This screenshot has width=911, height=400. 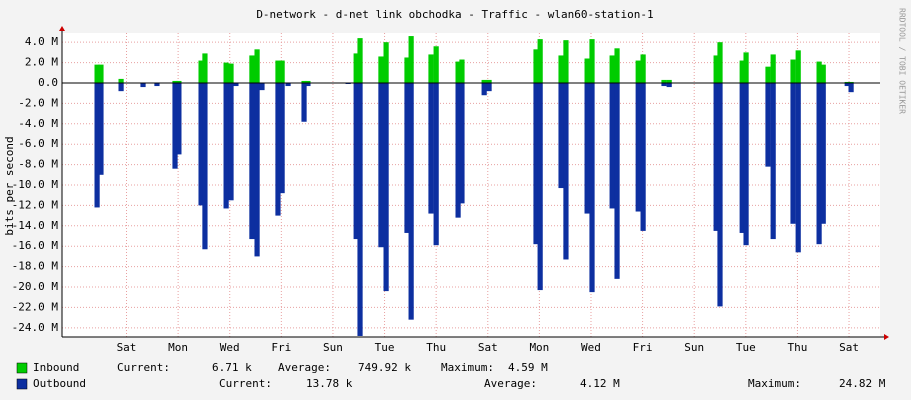 What do you see at coordinates (35, 204) in the screenshot?
I see `y-tick-label: -12.0 M` at bounding box center [35, 204].